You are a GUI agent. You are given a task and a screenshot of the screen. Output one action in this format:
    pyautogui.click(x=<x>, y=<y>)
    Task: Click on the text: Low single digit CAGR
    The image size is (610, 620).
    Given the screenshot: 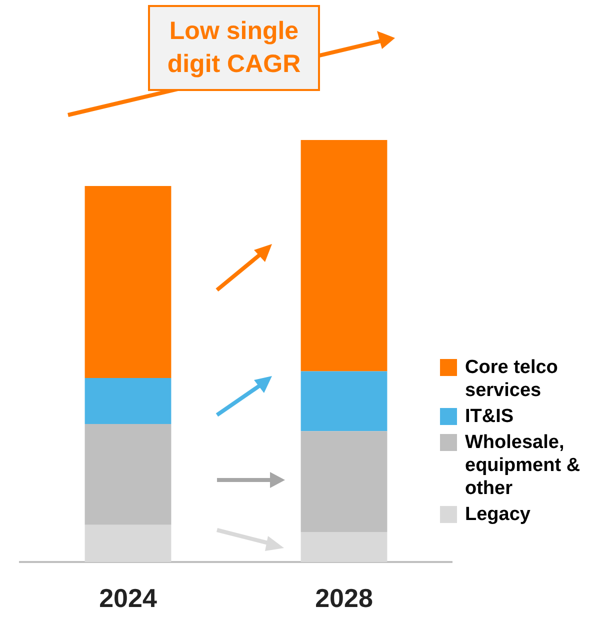 What is the action you would take?
    pyautogui.click(x=234, y=48)
    